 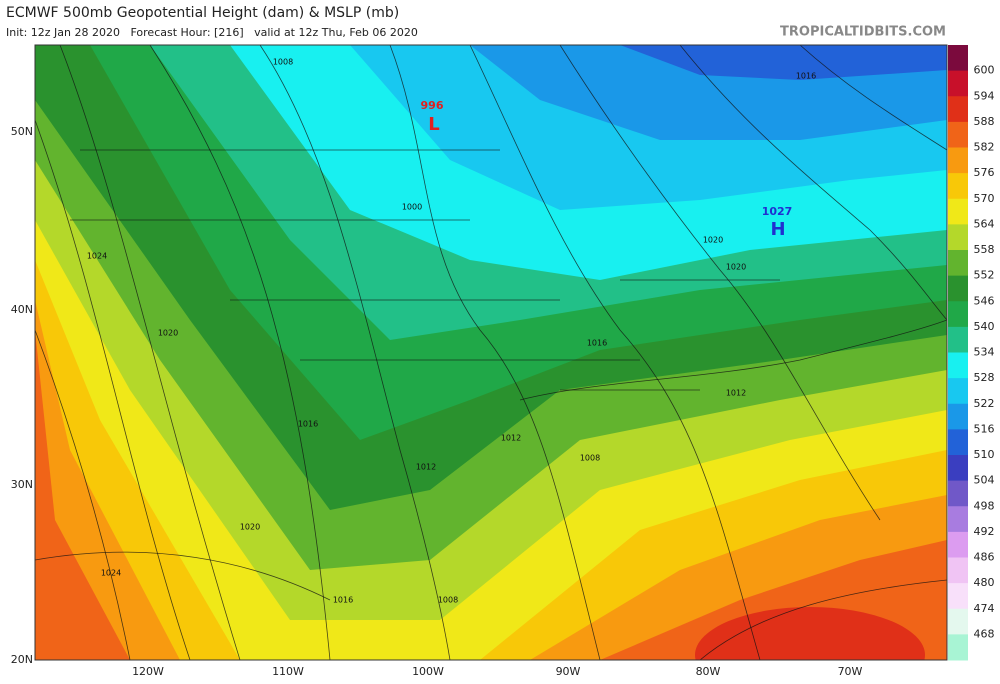 I want to click on longitude-label: 80W, so click(x=708, y=671).